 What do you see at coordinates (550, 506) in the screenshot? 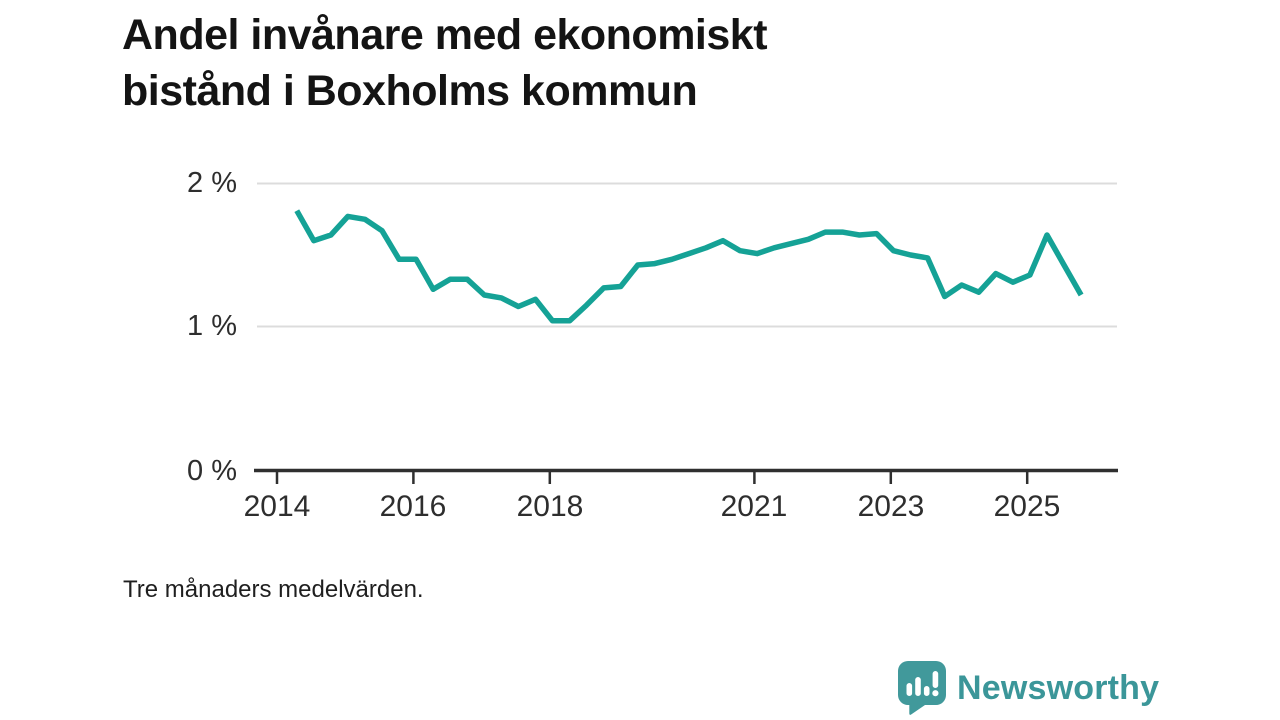
I see `x-tick-label-2018: 2018` at bounding box center [550, 506].